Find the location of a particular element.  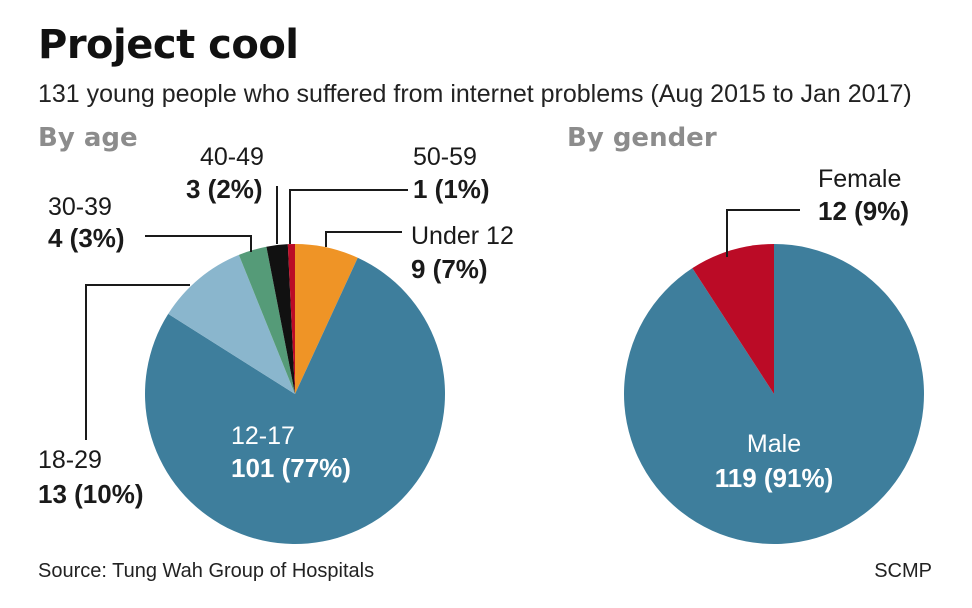

value-female: 12 (9%) is located at coordinates (863, 211).